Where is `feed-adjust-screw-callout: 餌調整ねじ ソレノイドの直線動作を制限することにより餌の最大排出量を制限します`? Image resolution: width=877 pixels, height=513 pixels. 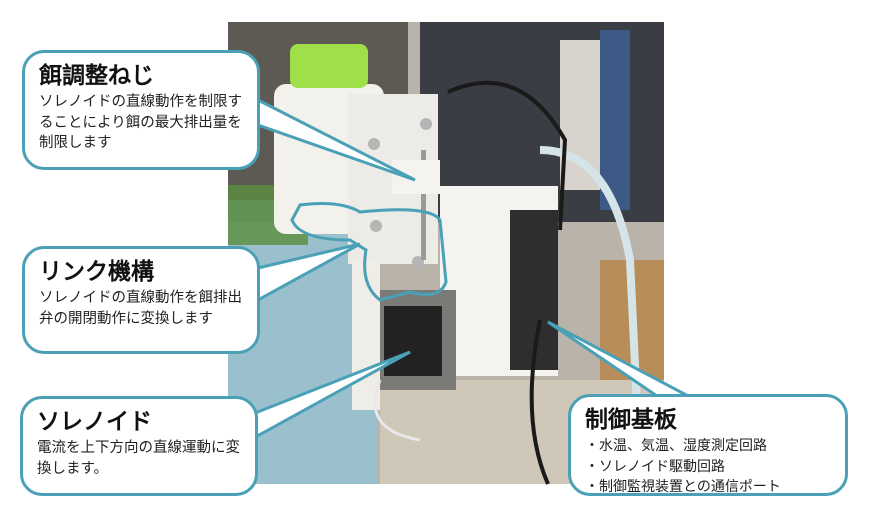 feed-adjust-screw-callout: 餌調整ねじ ソレノイドの直線動作を制限することにより餌の最大排出量を制限します is located at coordinates (141, 110).